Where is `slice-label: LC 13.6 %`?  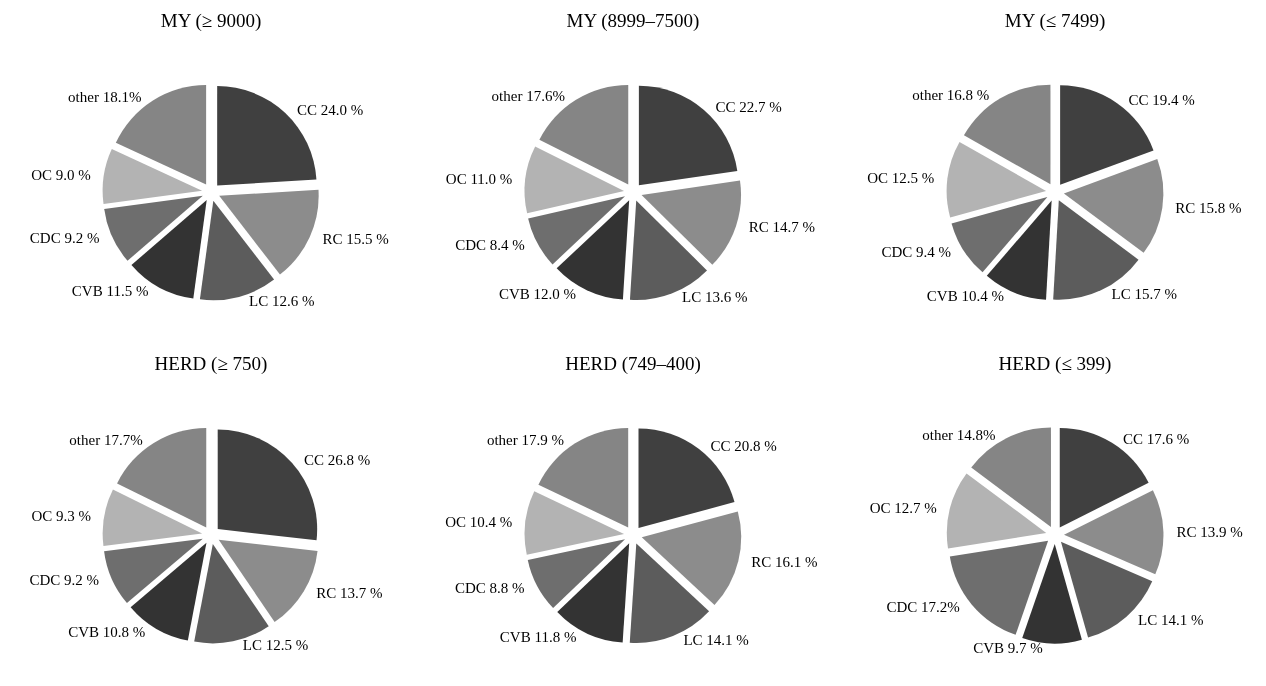 slice-label: LC 13.6 % is located at coordinates (715, 297).